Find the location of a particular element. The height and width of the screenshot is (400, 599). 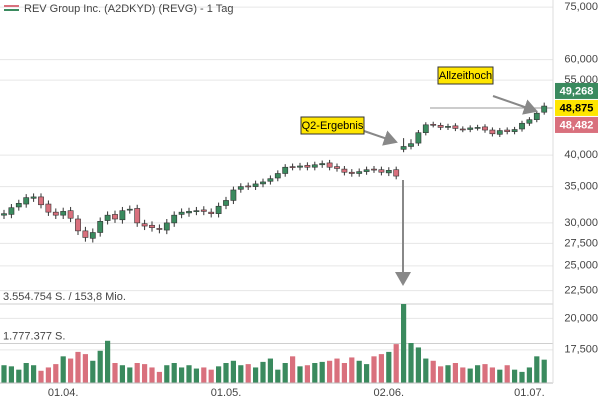

y-tick-label: 17,500 is located at coordinates (581, 350).